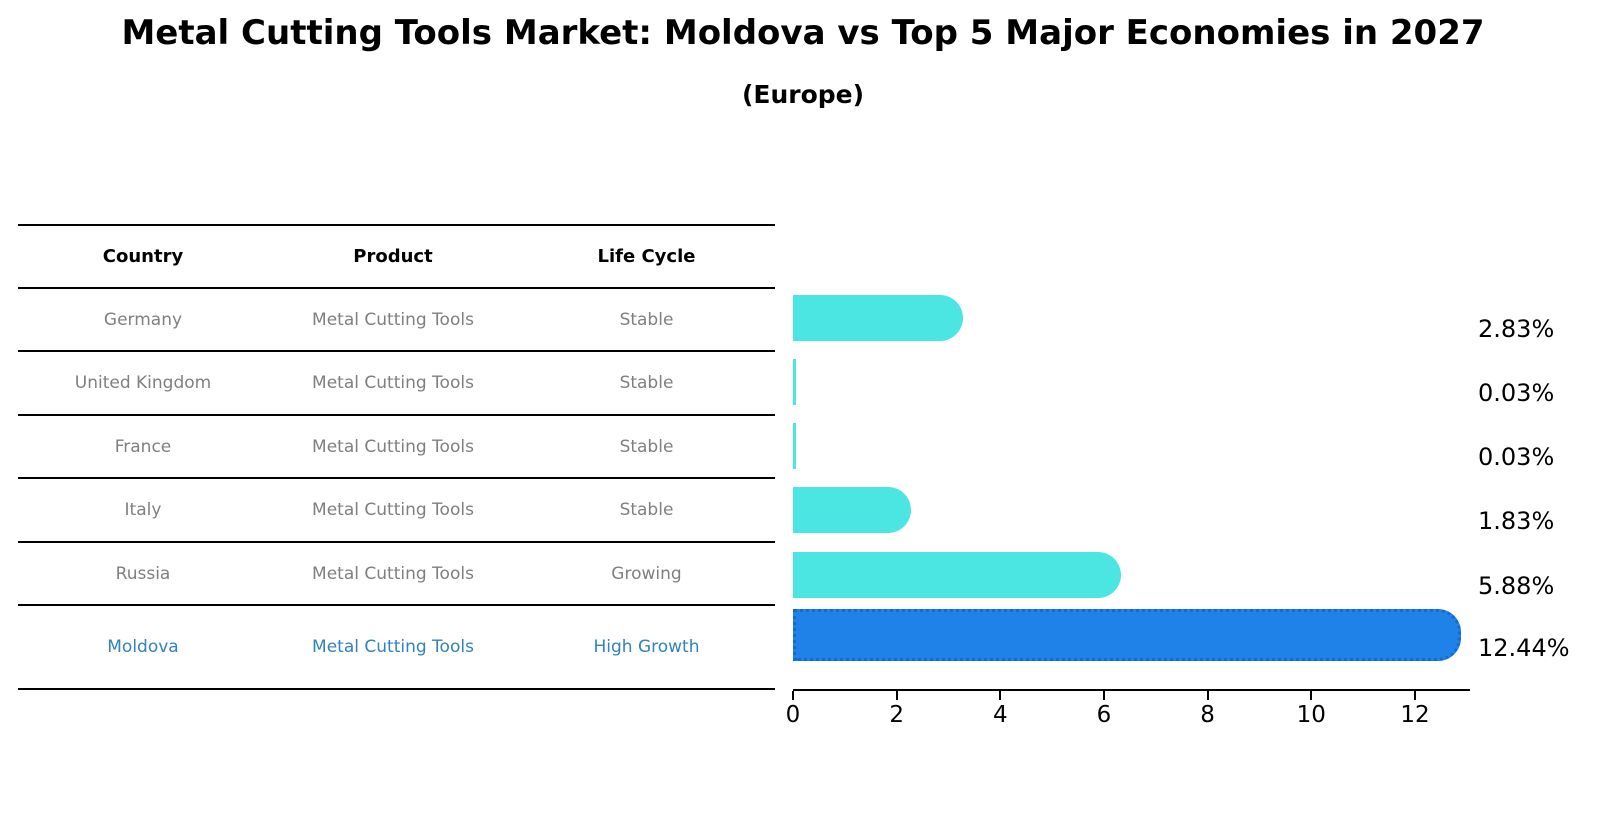  Describe the element at coordinates (646, 573) in the screenshot. I see `table-cell-life-cycle: Growing` at that location.